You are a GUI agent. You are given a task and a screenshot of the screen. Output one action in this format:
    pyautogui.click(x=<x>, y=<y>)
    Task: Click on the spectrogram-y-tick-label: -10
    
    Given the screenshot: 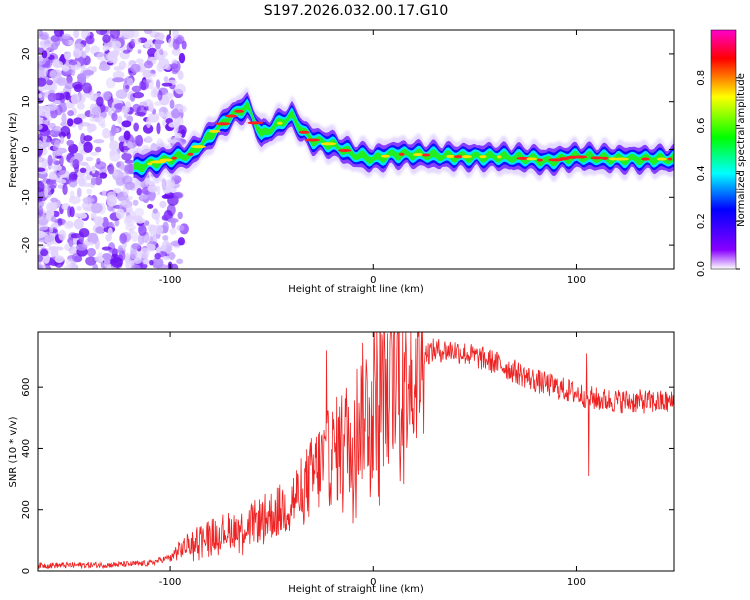 What is the action you would take?
    pyautogui.click(x=26, y=197)
    